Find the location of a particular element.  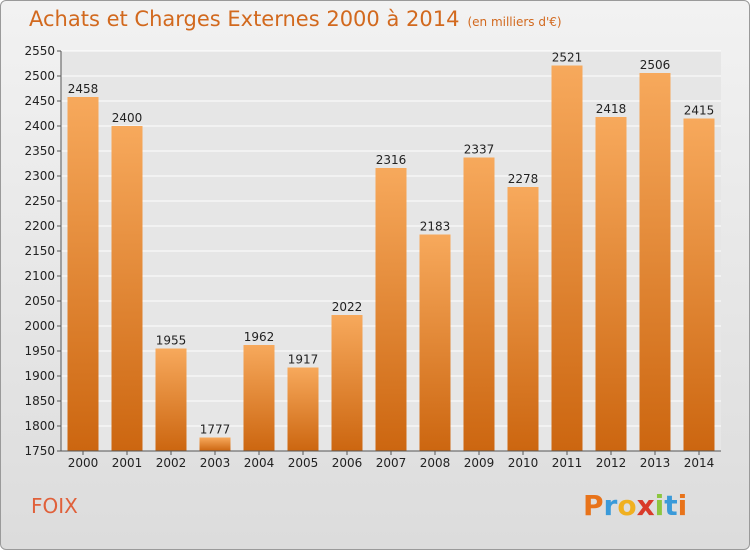

y-tick-label: 1900 is located at coordinates (39, 376).